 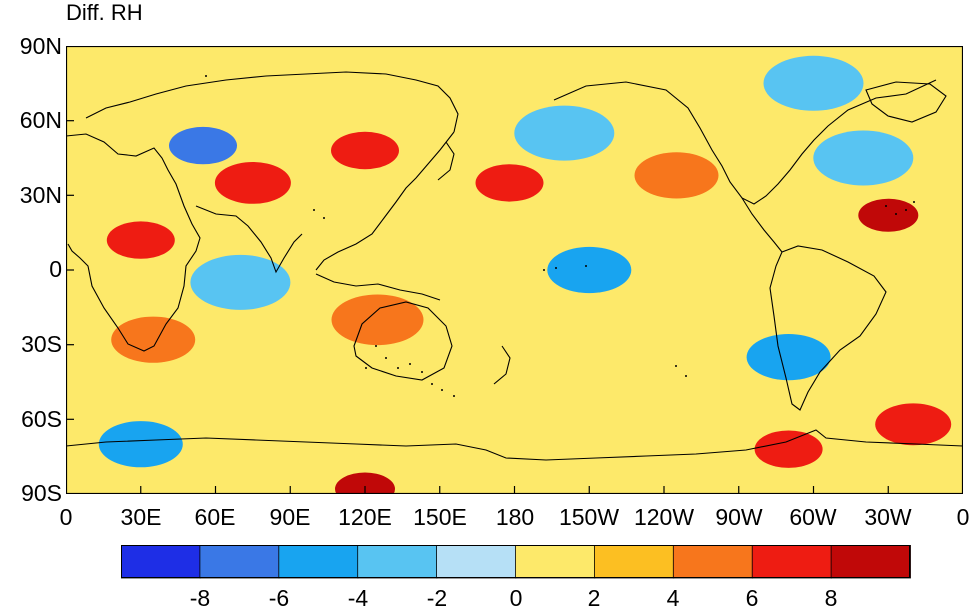 I want to click on lon-label-30e: 30E, so click(x=141, y=517).